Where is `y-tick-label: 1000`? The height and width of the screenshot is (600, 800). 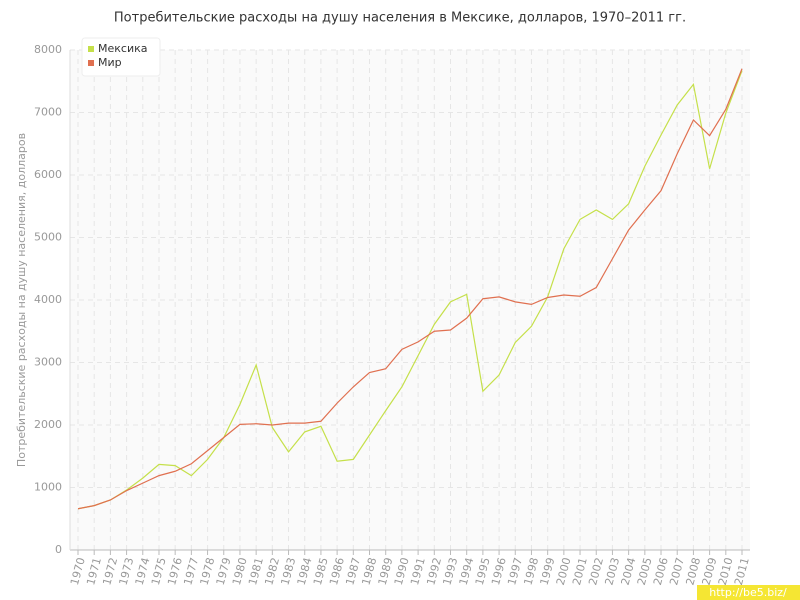 y-tick-label: 1000 is located at coordinates (48, 487).